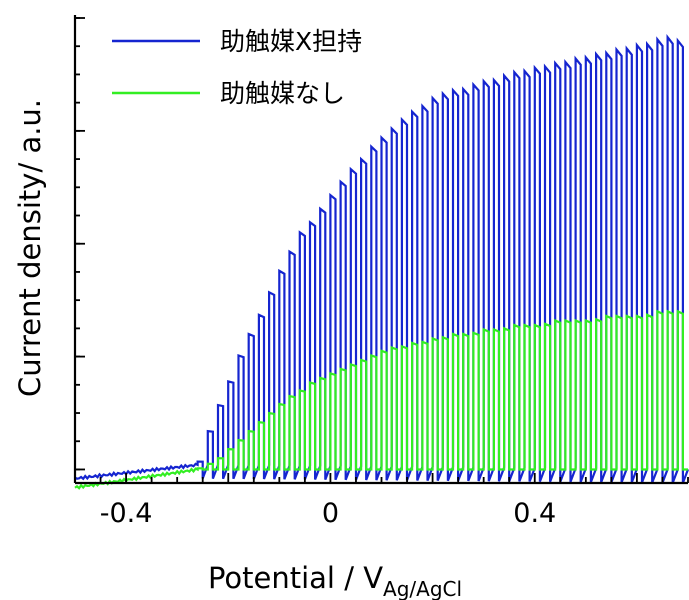 The image size is (689, 600). Describe the element at coordinates (330, 513) in the screenshot. I see `x-tick-label: 0` at that location.